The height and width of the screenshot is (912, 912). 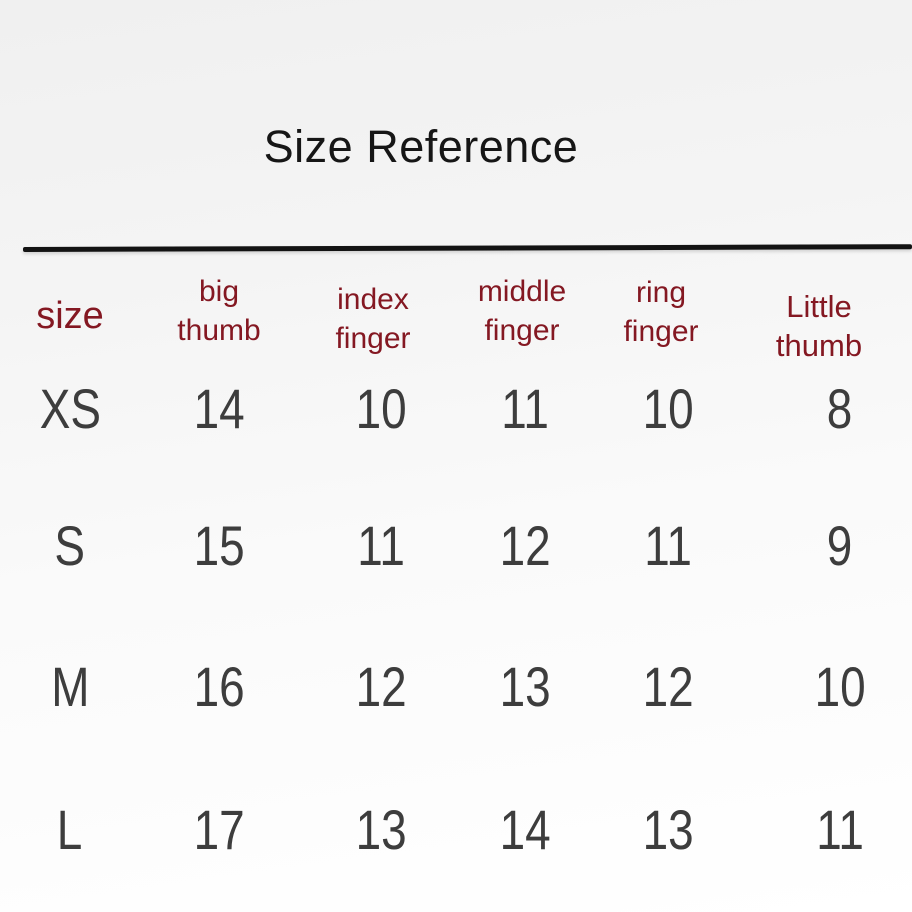 I want to click on header-label: ring, so click(x=661, y=292).